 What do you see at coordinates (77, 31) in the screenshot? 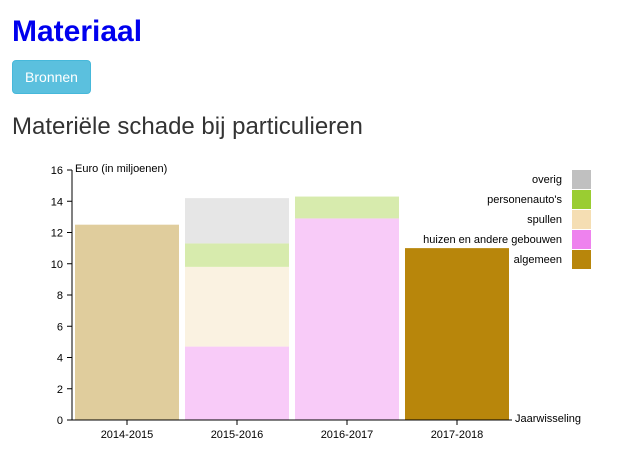
I see `page-title: Materiaal` at bounding box center [77, 31].